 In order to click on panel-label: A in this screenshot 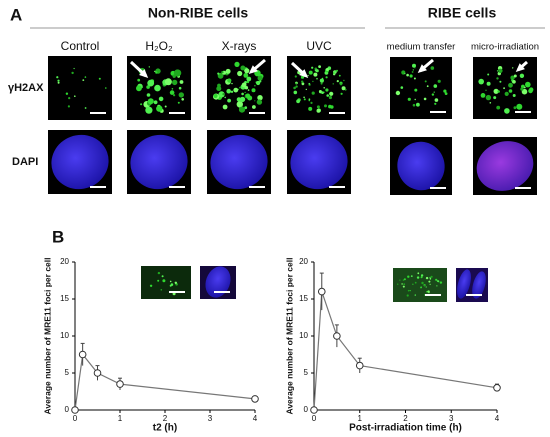, I will do `click(16, 14)`.